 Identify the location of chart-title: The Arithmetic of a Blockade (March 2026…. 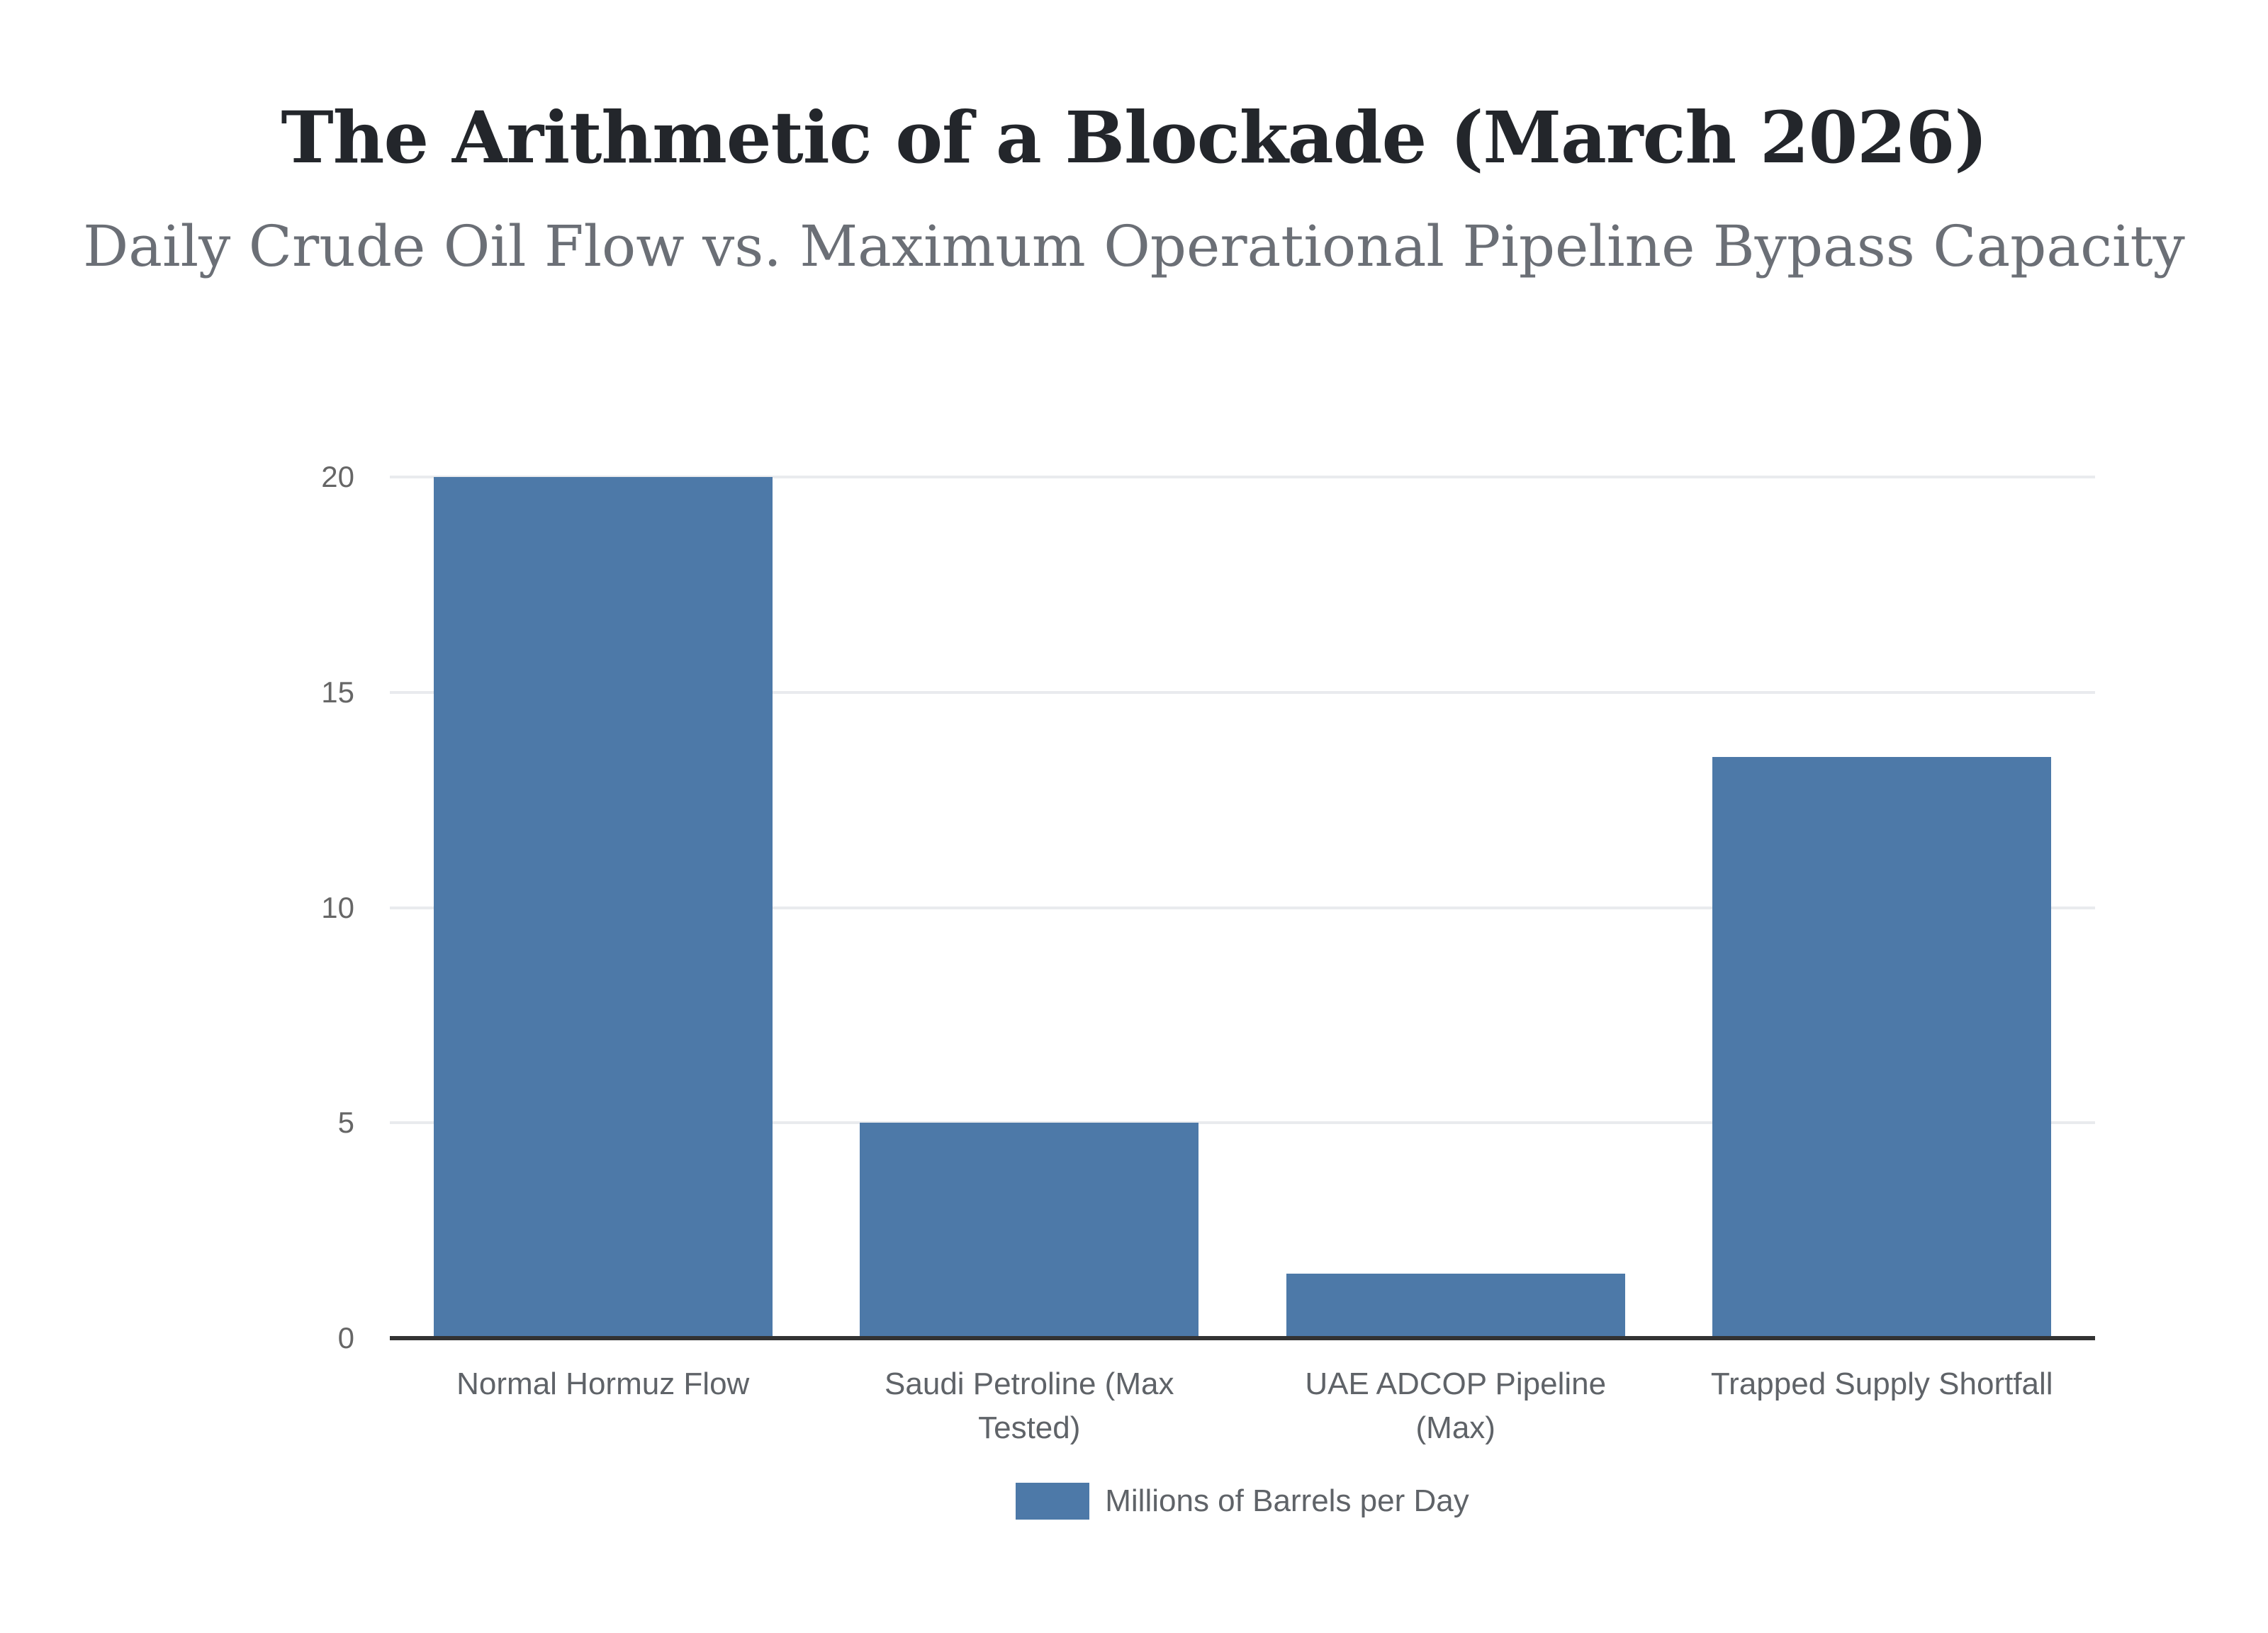
(1134, 137).